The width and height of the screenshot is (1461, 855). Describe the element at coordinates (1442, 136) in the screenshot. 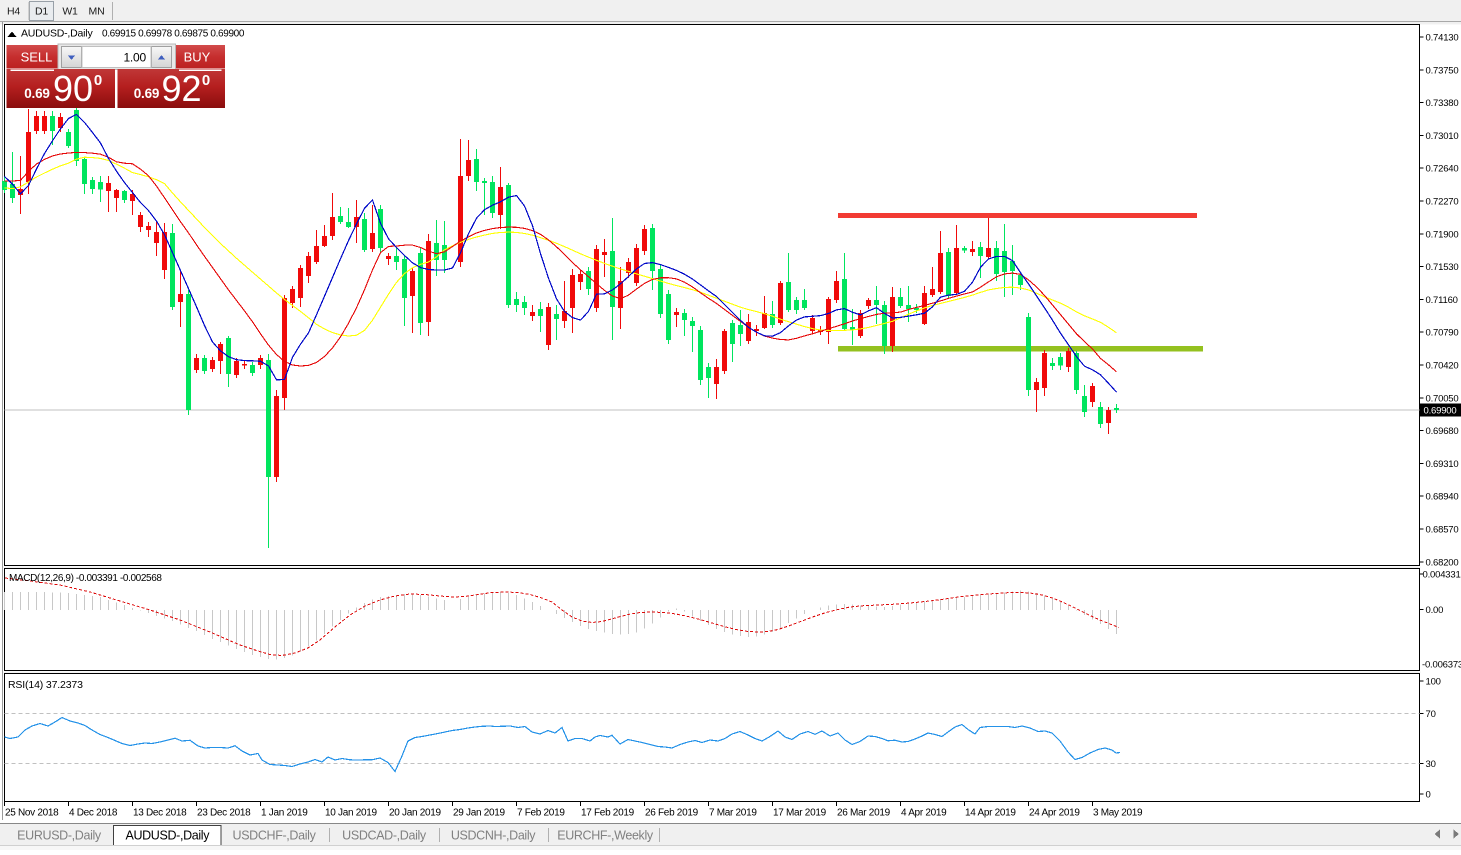

I see `svg-text: 0.73010` at that location.